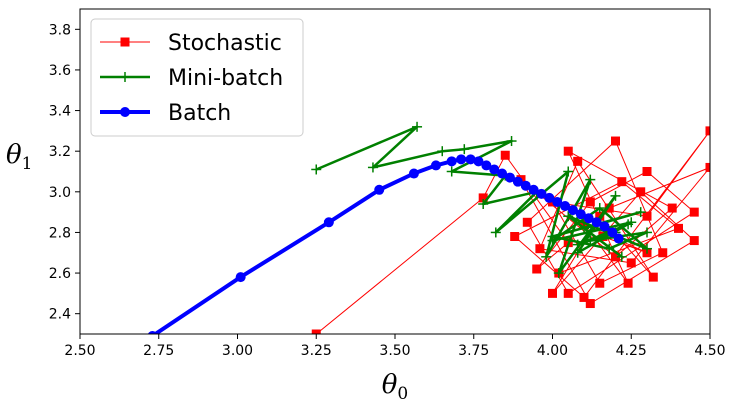  Describe the element at coordinates (64, 172) in the screenshot. I see `y-axis: 2.4 2.6 2.8 3.0 3.2 3.4 3.6 3.8` at that location.